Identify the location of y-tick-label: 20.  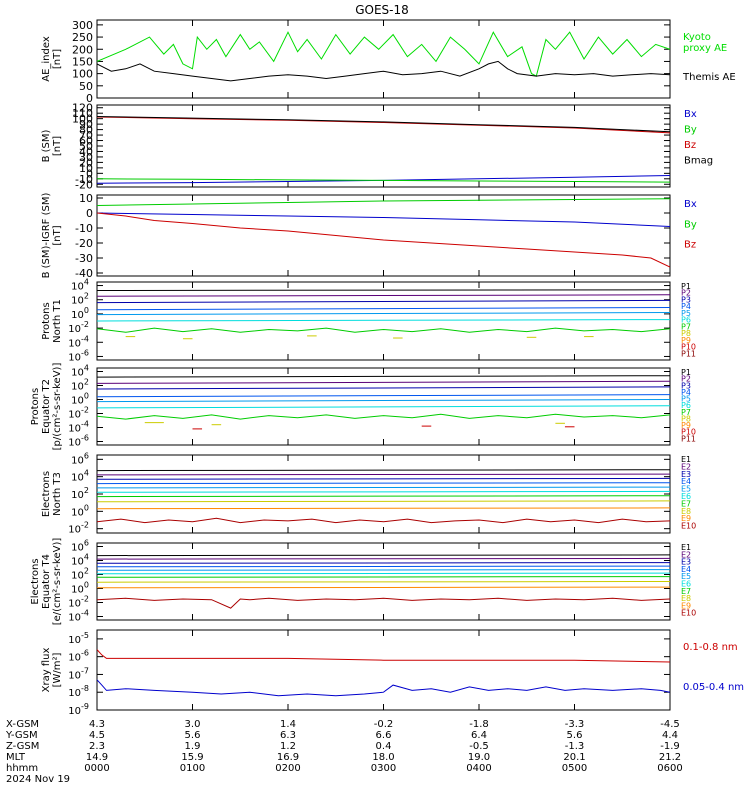
(86, 162).